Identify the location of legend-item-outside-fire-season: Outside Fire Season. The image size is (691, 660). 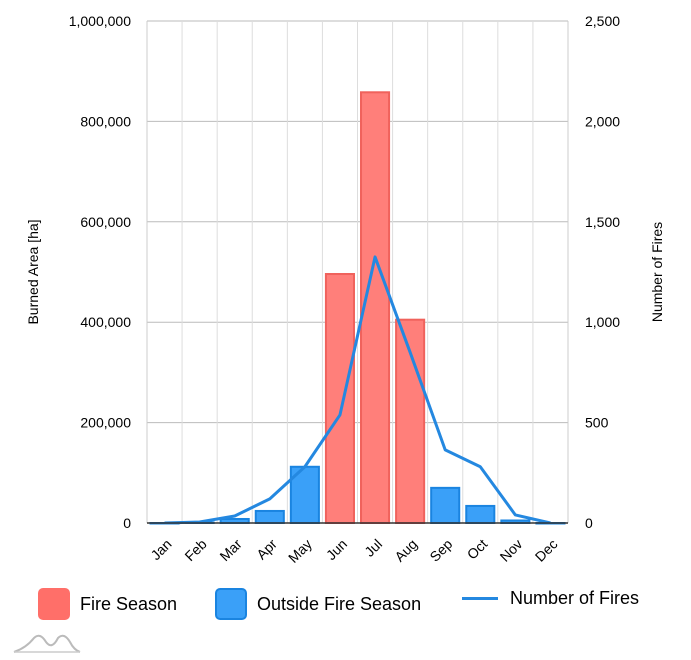
(318, 604).